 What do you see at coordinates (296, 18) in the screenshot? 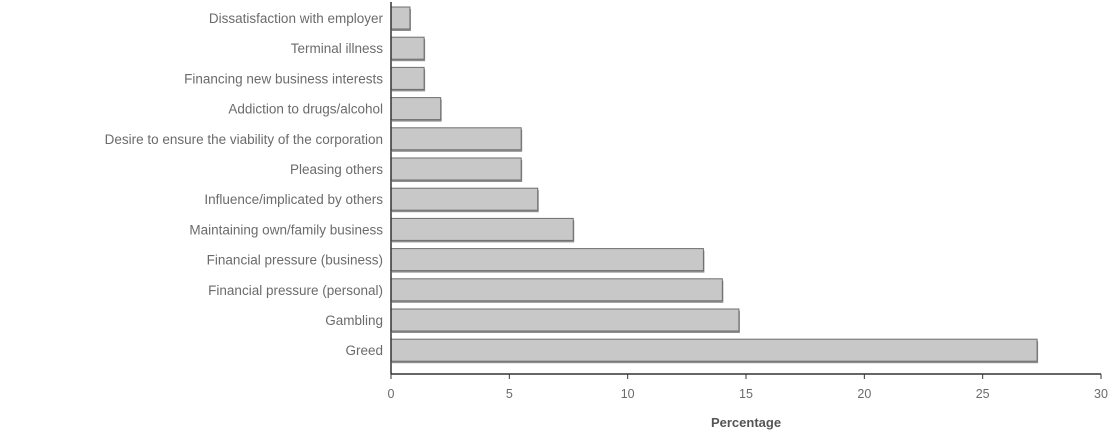
I see `category-label: Dissatisfaction with employer` at bounding box center [296, 18].